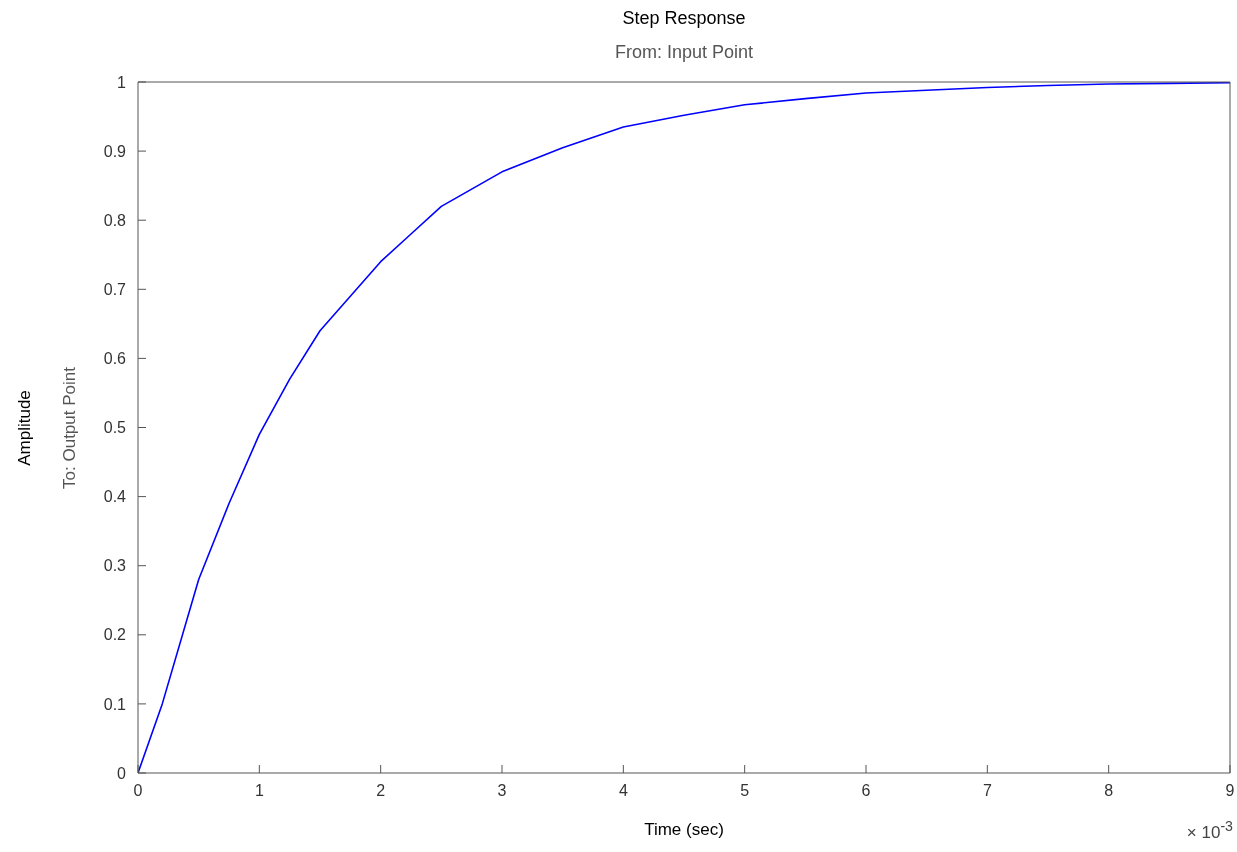 The image size is (1237, 852). What do you see at coordinates (122, 82) in the screenshot?
I see `y-tick-label: 1` at bounding box center [122, 82].